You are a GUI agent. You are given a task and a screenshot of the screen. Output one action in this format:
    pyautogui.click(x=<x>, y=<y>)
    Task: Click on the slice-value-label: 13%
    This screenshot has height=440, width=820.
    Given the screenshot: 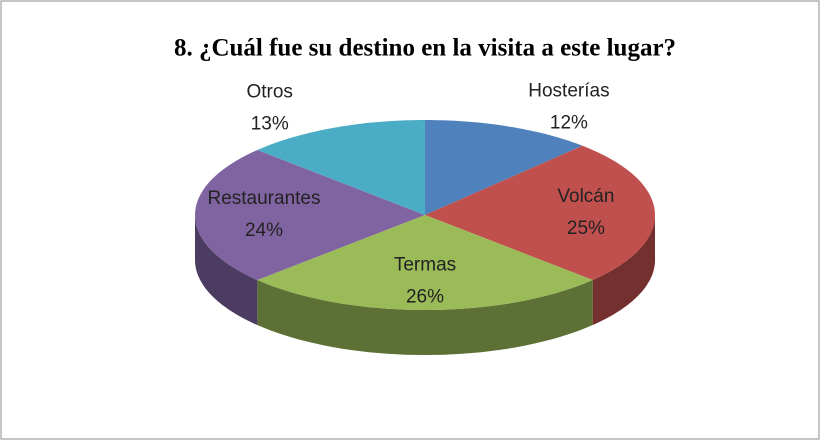 What is the action you would take?
    pyautogui.click(x=270, y=124)
    